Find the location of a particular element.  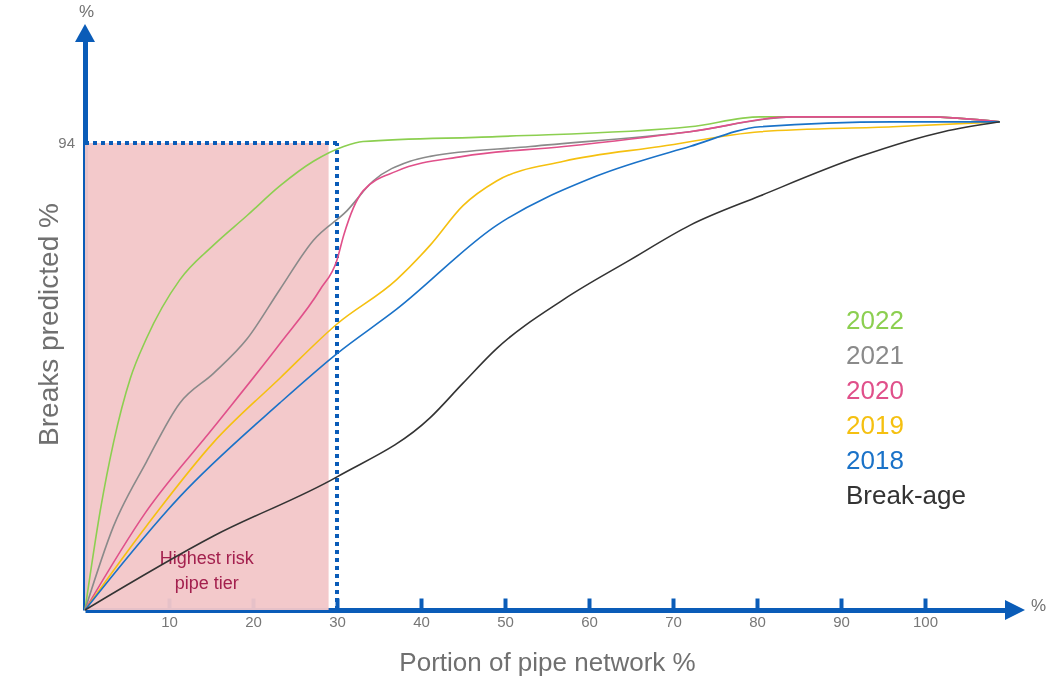

x-tick-label: 40 is located at coordinates (421, 621).